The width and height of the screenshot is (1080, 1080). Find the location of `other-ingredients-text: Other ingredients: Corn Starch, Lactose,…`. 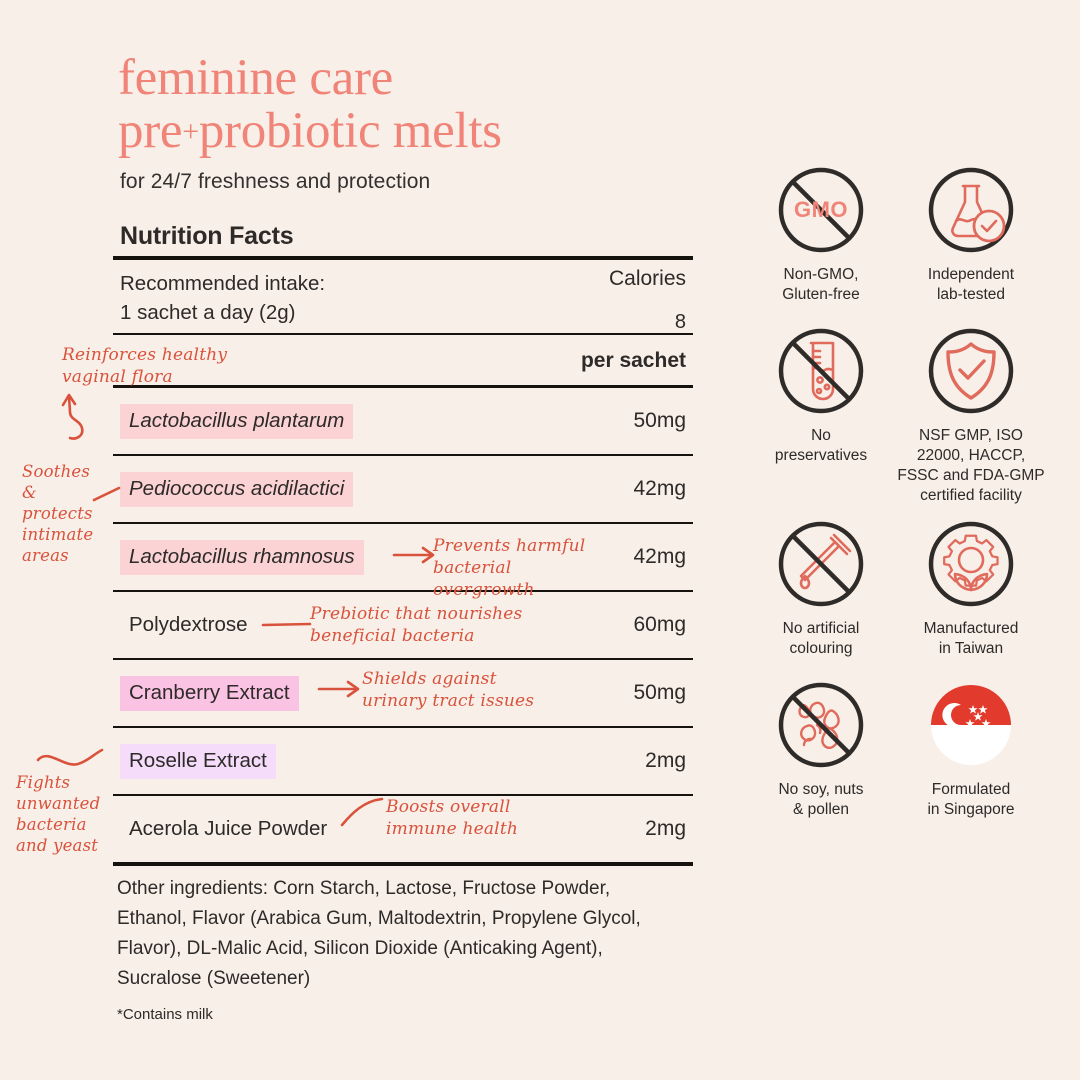

other-ingredients-text: Other ingredients: Corn Starch, Lactose,… is located at coordinates (379, 933).